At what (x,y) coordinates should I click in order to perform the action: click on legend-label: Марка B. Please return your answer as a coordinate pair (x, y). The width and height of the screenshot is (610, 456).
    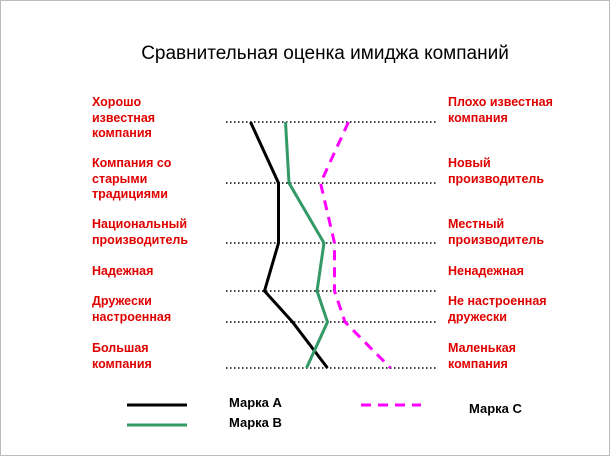
    Looking at the image, I should click on (255, 422).